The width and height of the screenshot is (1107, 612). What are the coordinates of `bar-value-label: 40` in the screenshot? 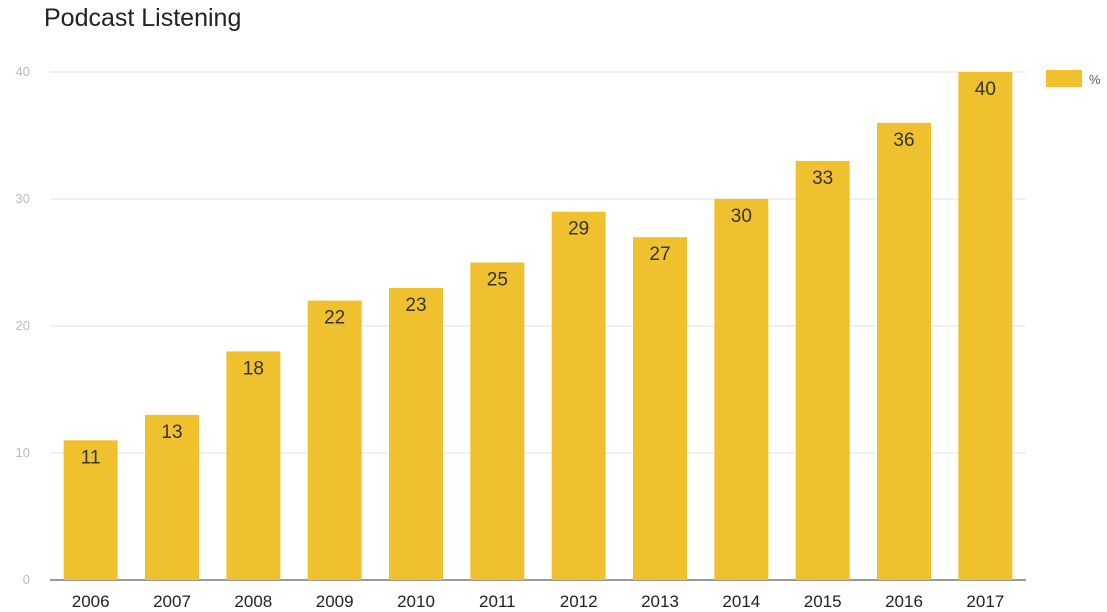 It's located at (985, 89).